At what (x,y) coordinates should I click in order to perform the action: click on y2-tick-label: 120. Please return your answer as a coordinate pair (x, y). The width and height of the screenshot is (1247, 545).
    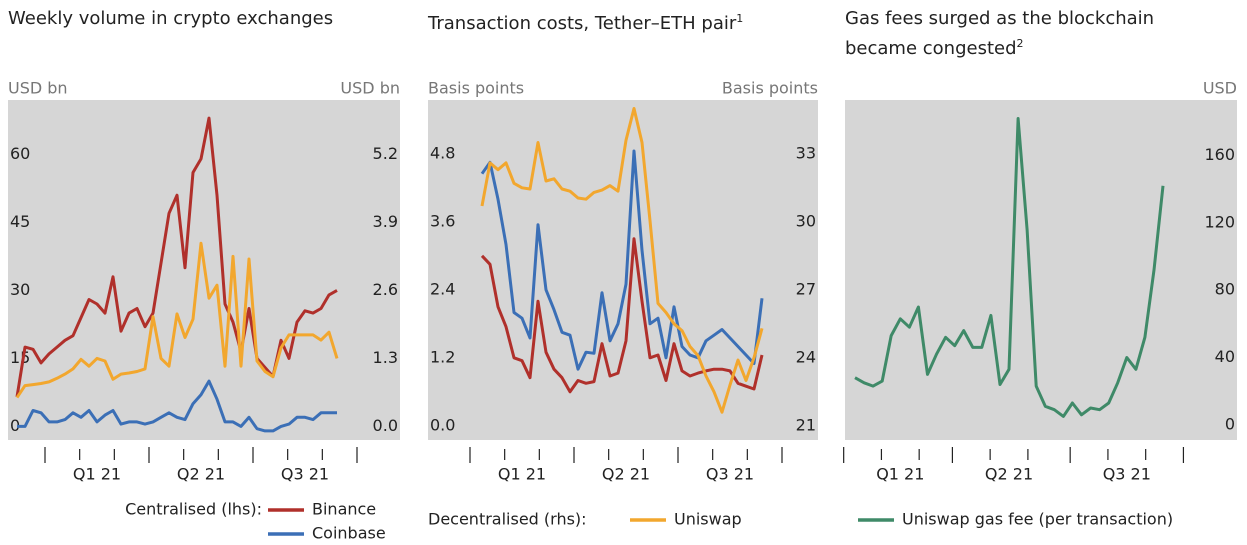
    Looking at the image, I should click on (1219, 221).